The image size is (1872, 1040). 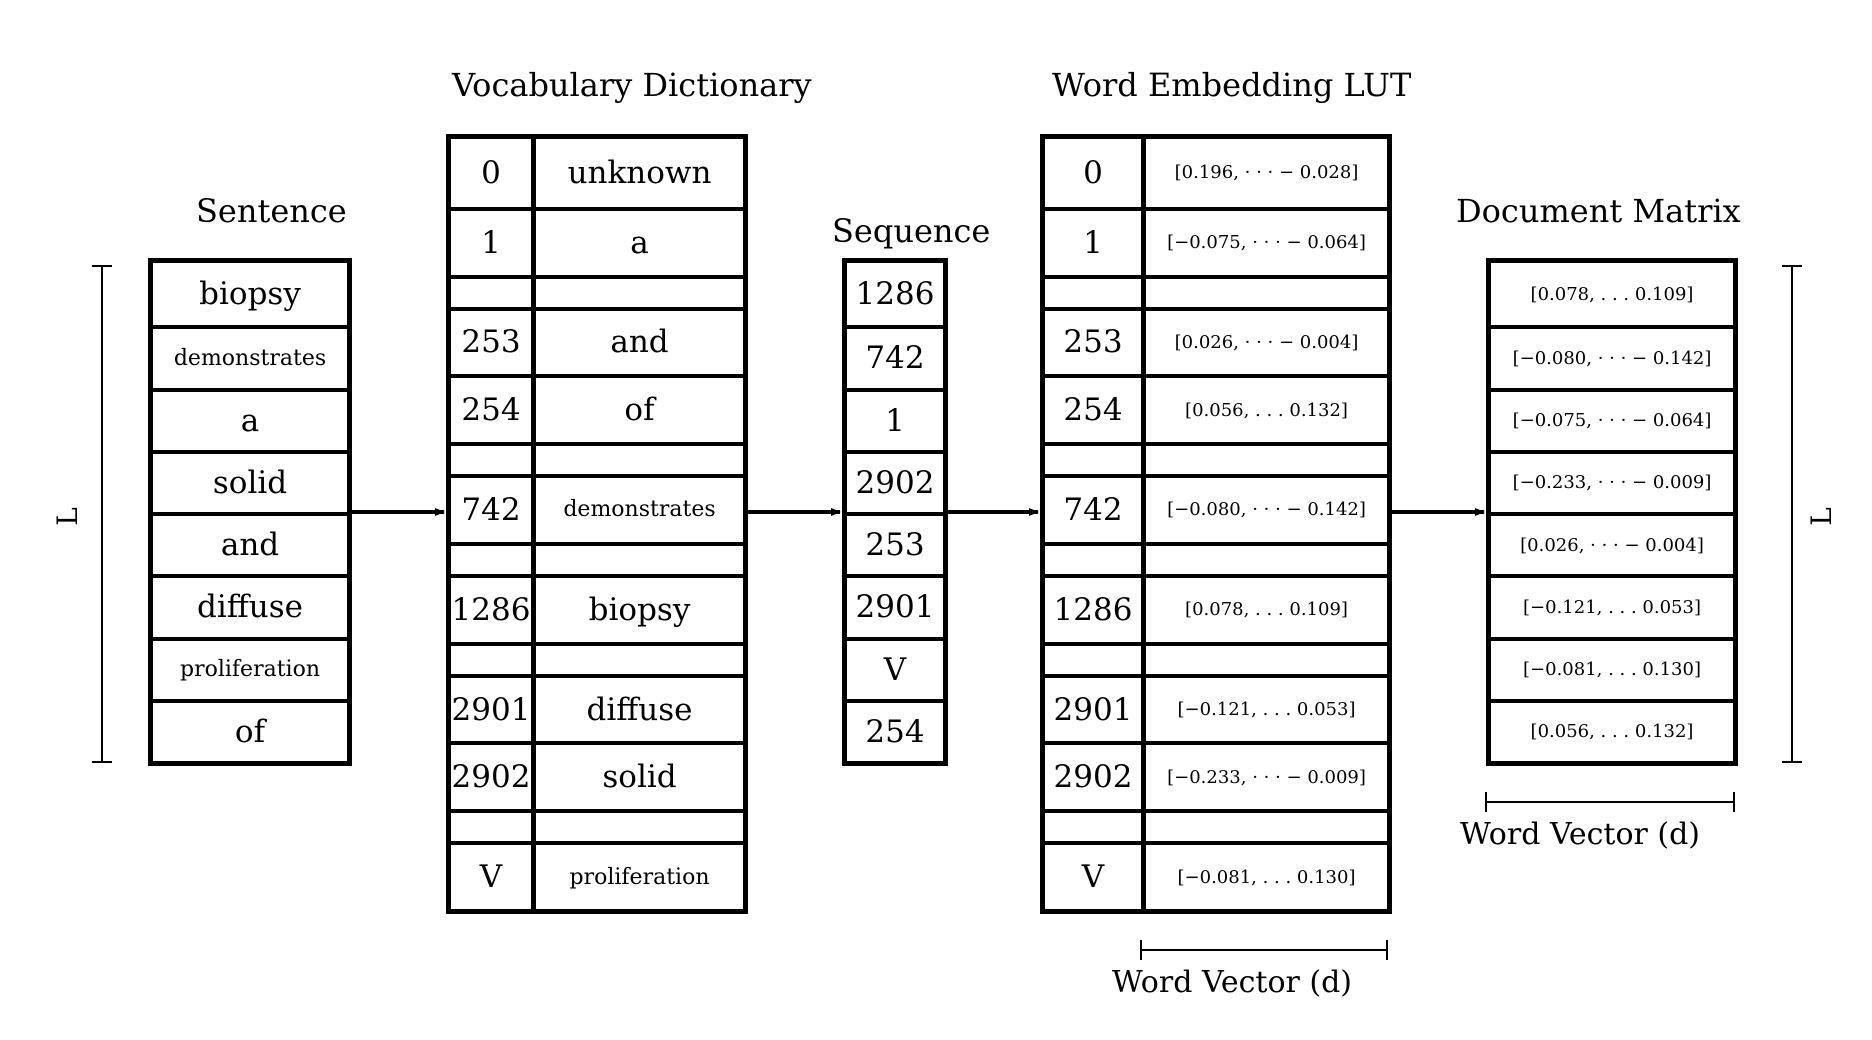 I want to click on sequence-index: 254, so click(x=895, y=731).